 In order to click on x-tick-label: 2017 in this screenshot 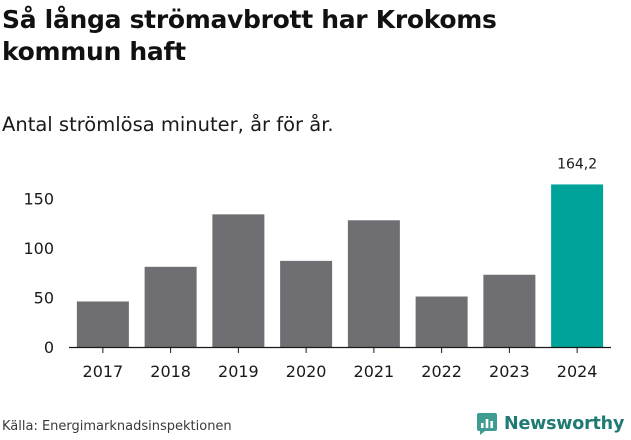, I will do `click(103, 371)`.